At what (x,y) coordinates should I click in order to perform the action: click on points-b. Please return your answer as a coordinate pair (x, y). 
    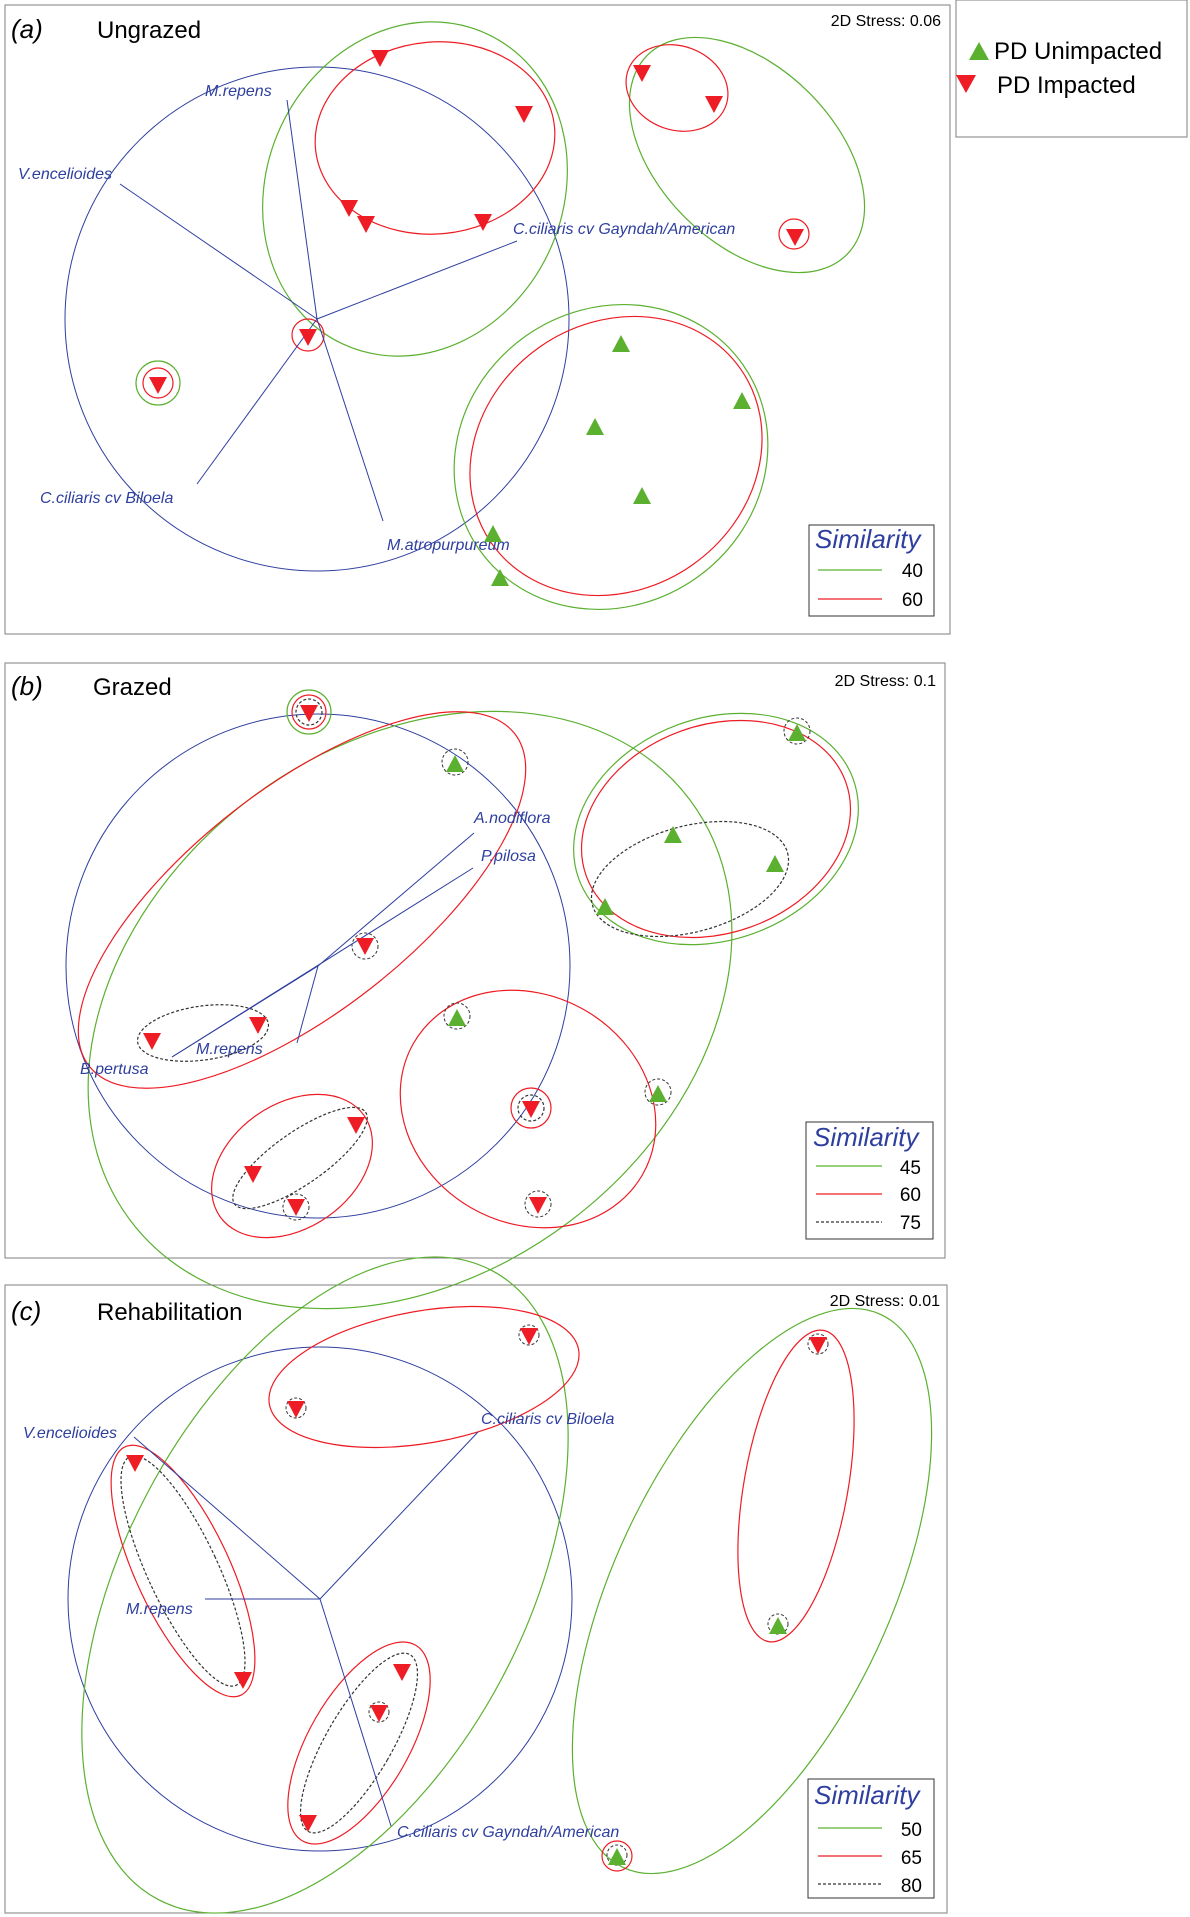
    Looking at the image, I should click on (474, 960).